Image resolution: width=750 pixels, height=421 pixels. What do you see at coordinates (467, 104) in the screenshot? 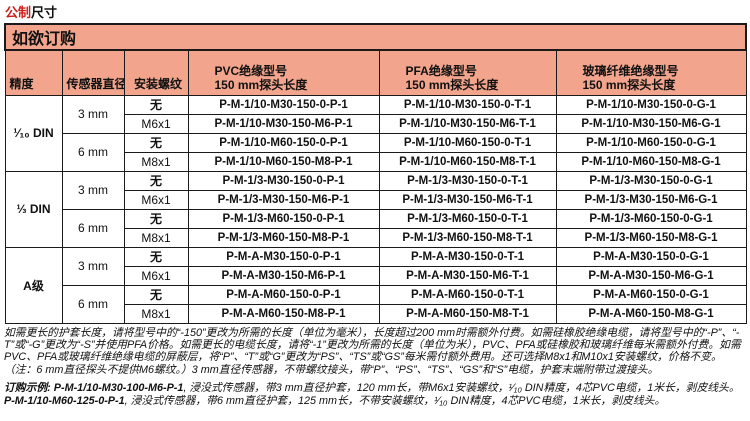
I see `model-pfa: P-M-1/10-M30-150-0-T-1` at bounding box center [467, 104].